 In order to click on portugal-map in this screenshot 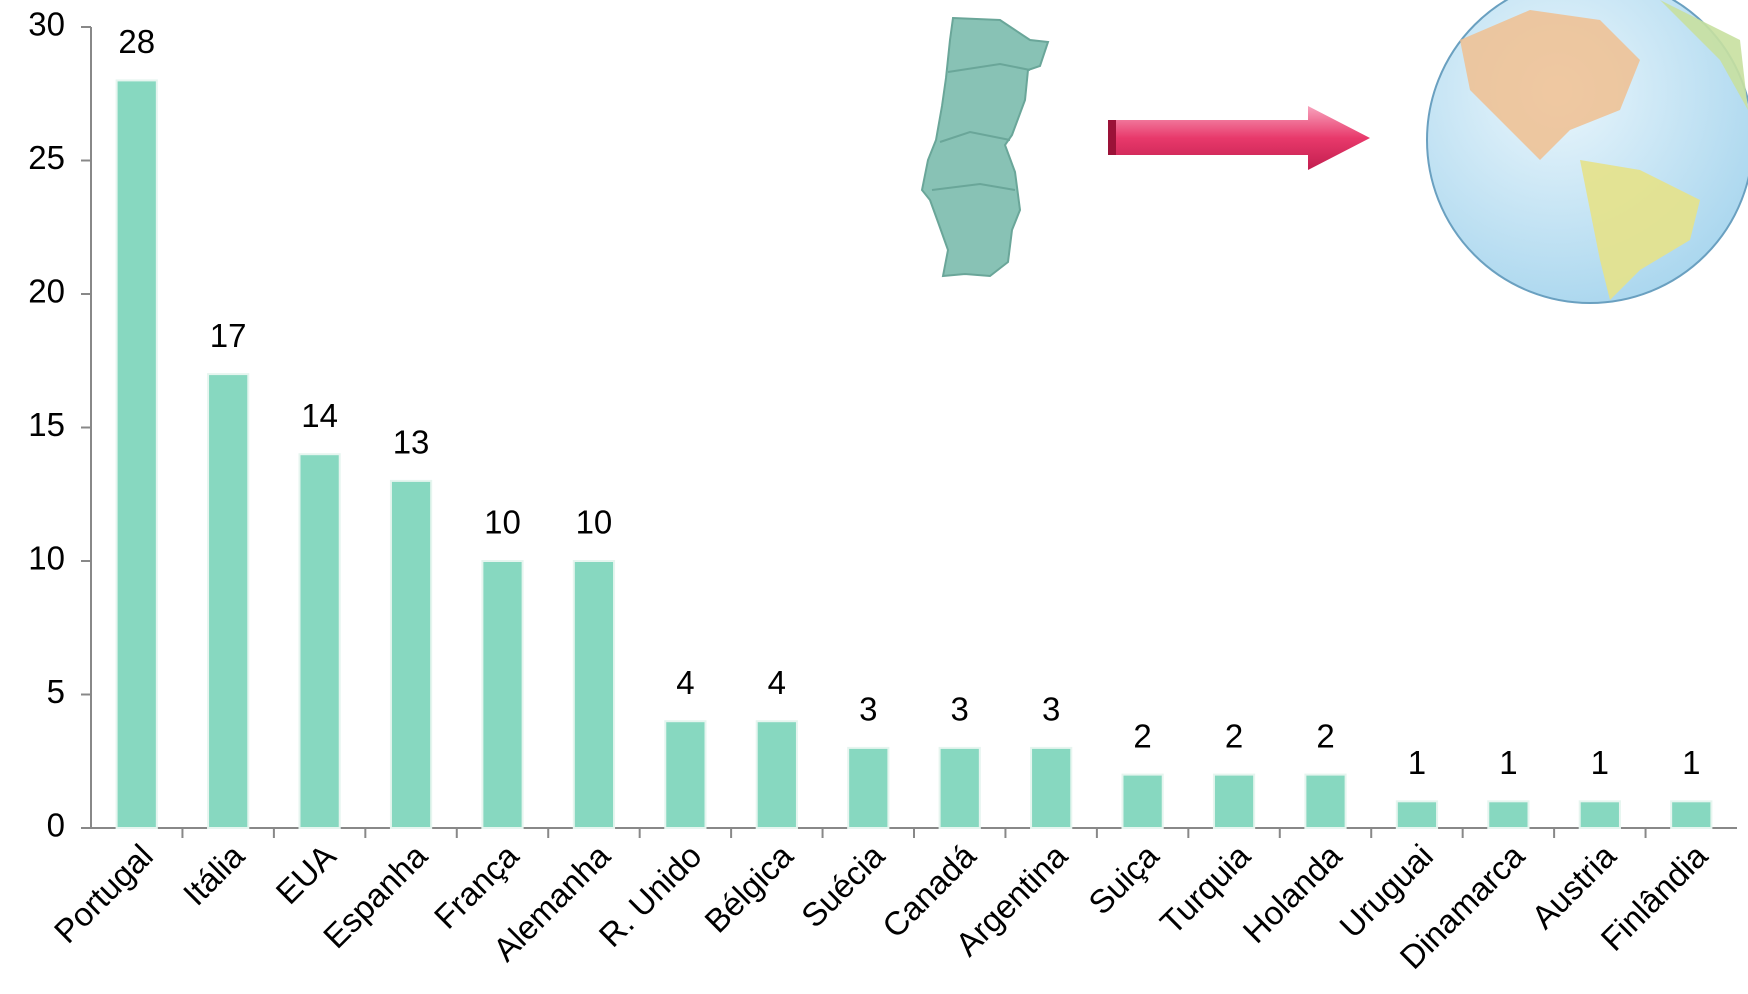, I will do `click(985, 147)`.